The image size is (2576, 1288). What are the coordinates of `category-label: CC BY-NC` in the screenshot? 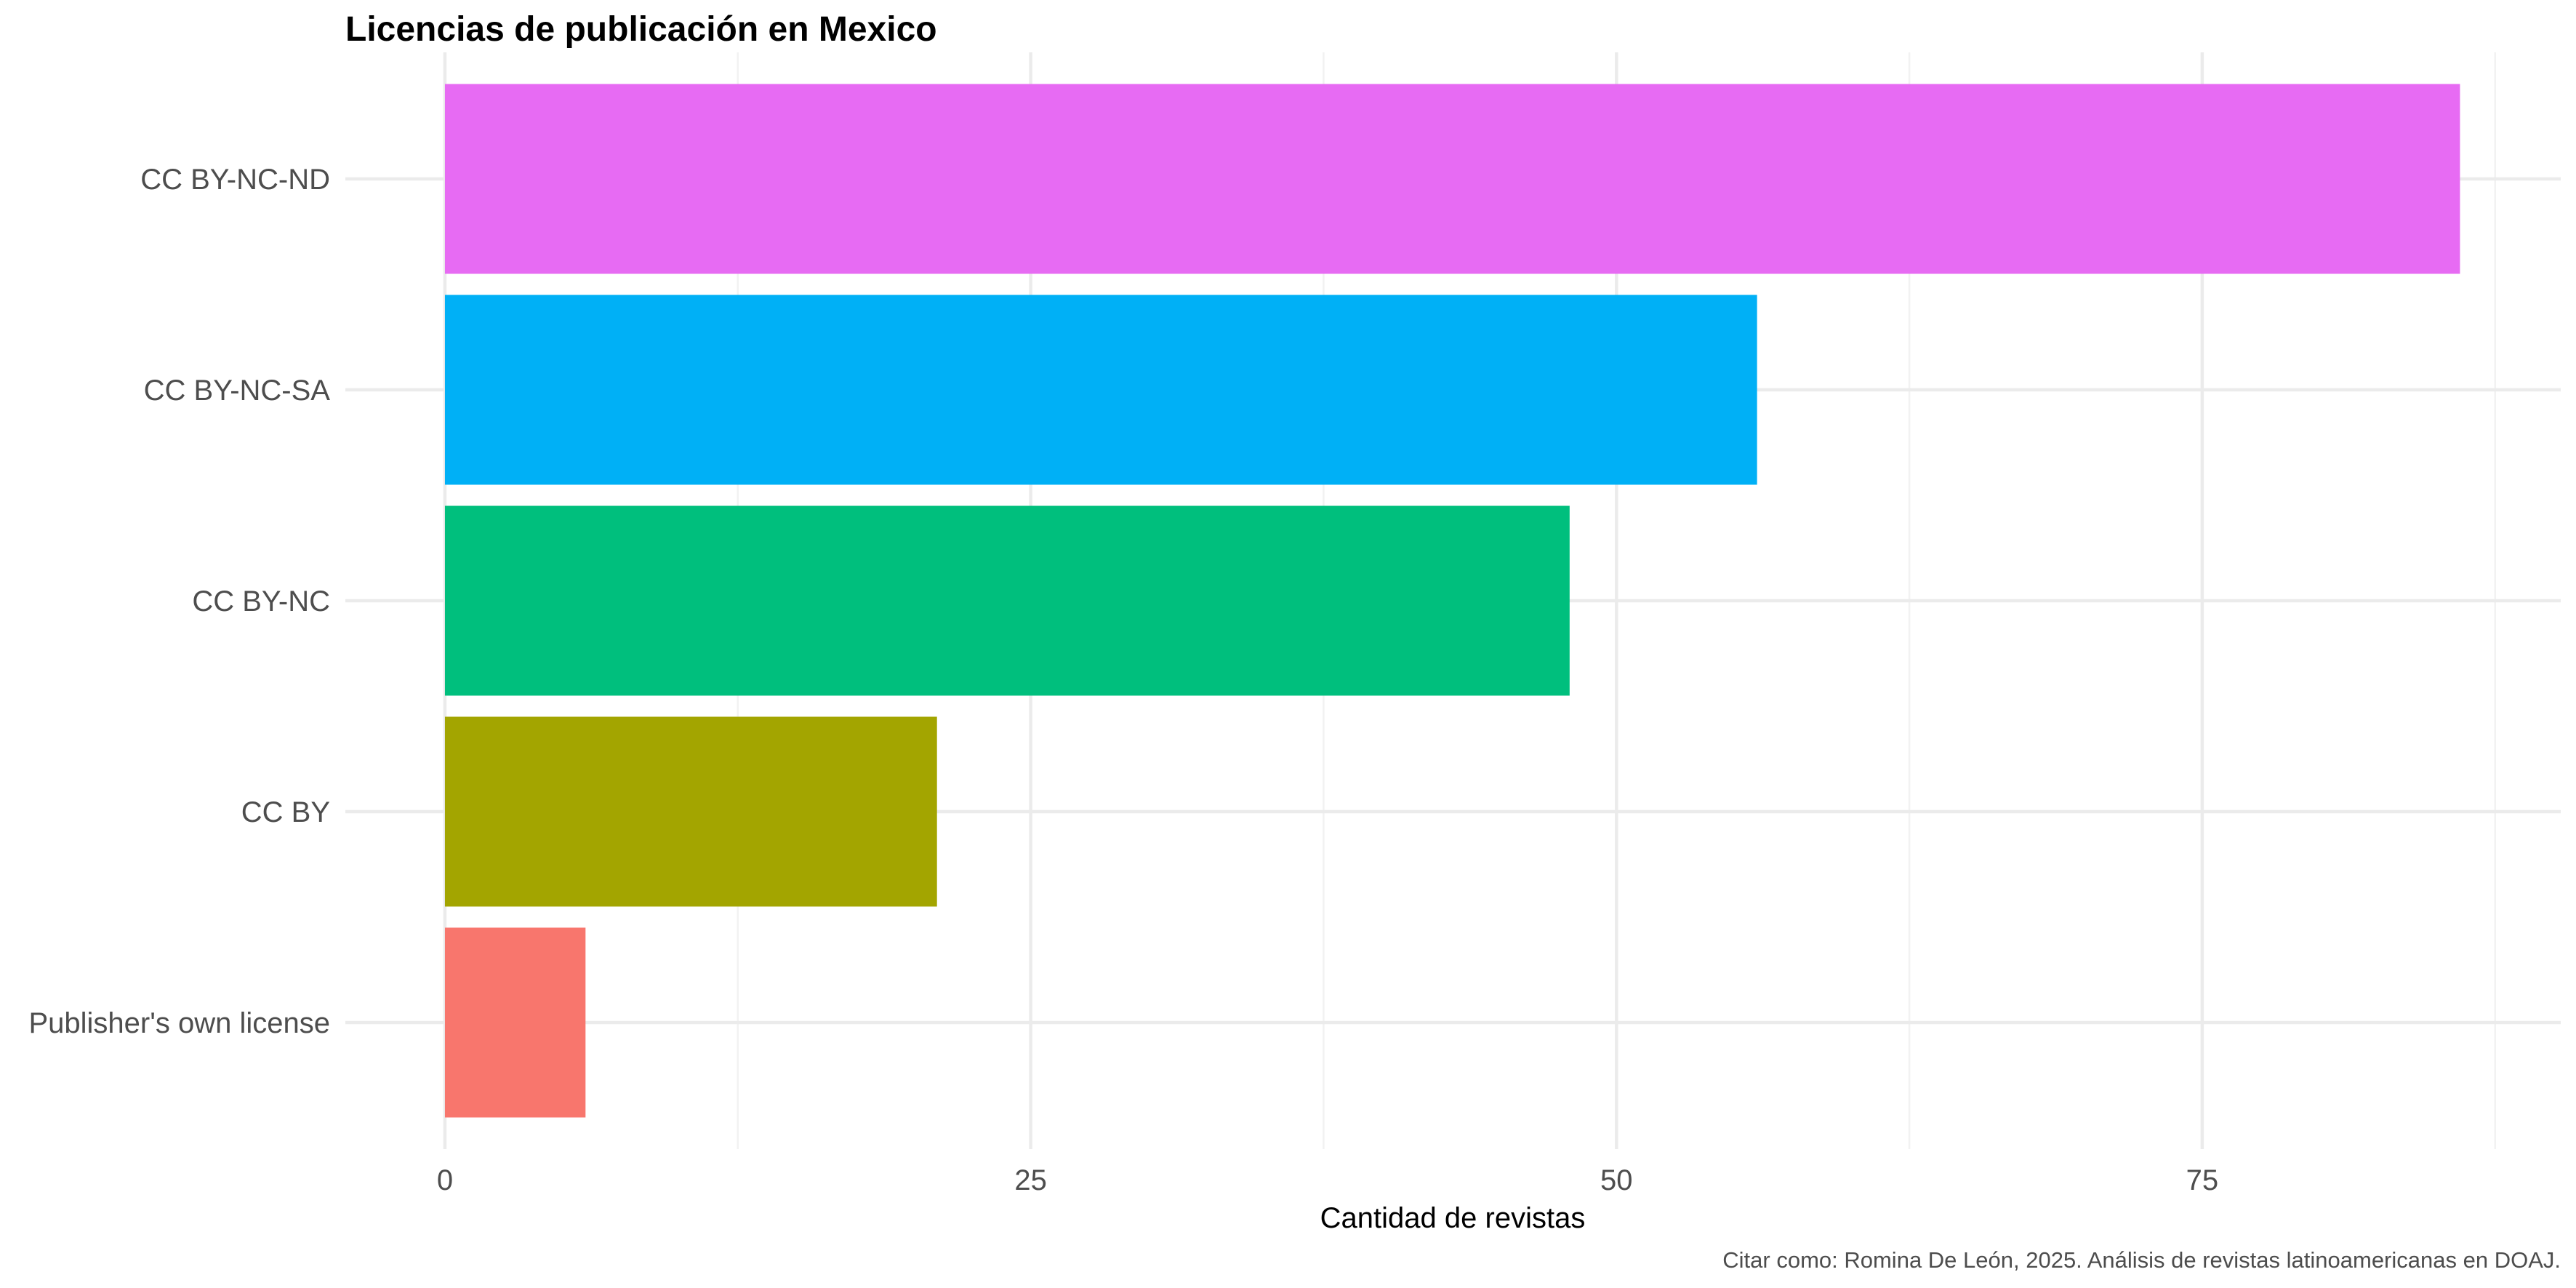 It's located at (261, 601).